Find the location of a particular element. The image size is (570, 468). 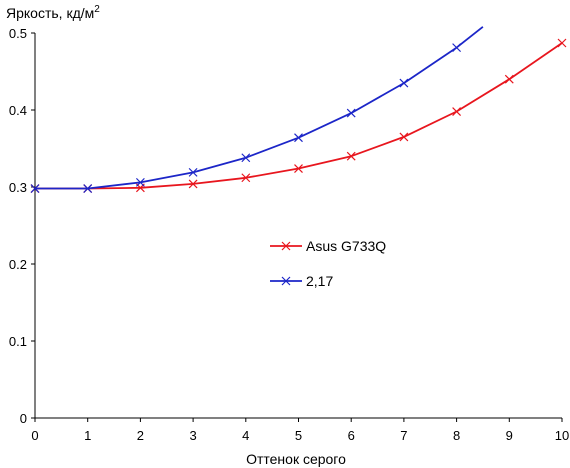

x-tick-label: 5 is located at coordinates (298, 435).